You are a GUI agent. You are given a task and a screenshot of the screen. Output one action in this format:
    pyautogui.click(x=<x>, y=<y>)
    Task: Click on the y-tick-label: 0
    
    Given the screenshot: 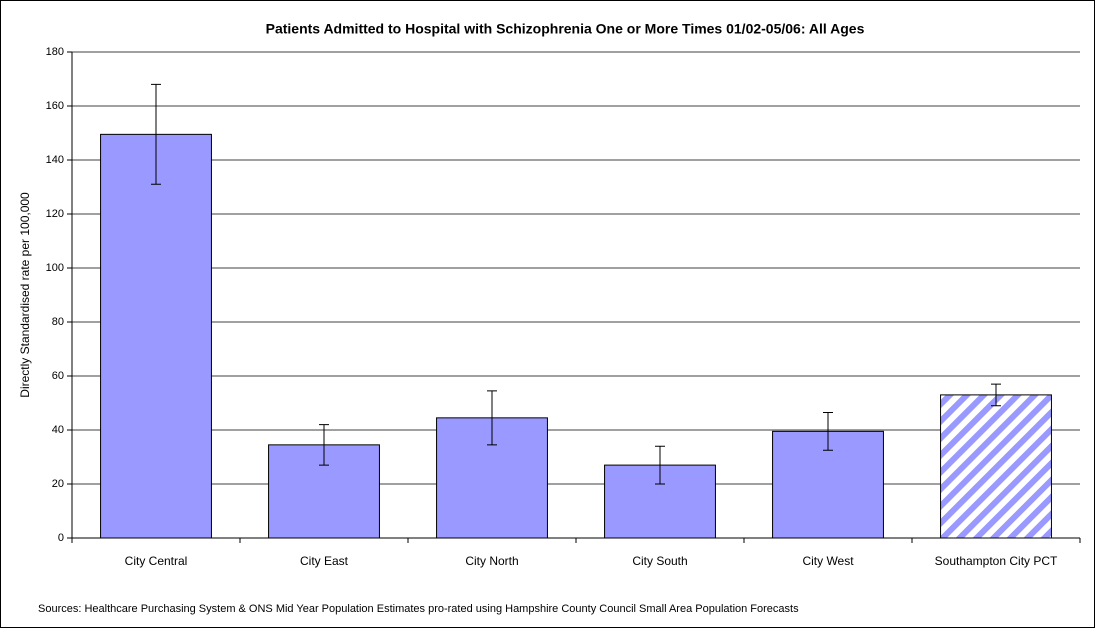 What is the action you would take?
    pyautogui.click(x=61, y=538)
    